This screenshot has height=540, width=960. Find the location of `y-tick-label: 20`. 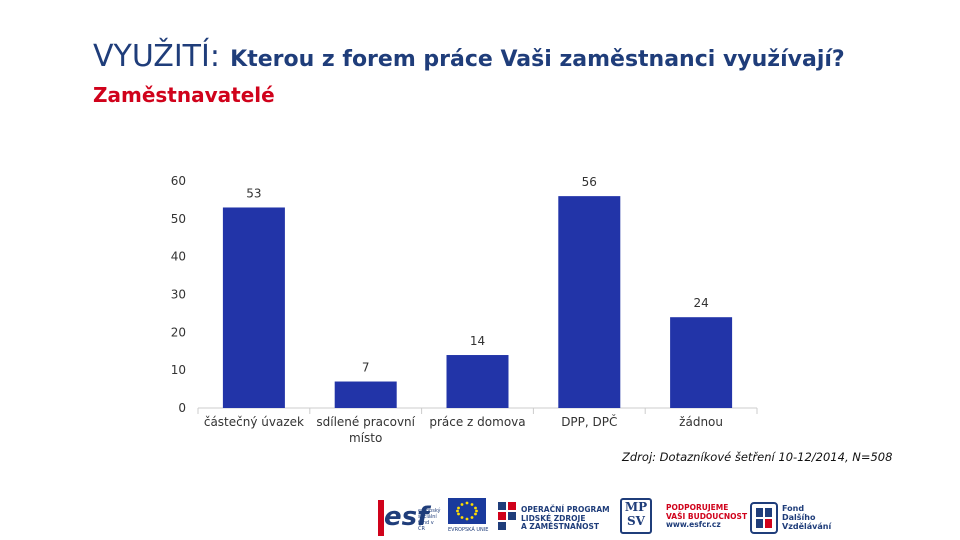

y-tick-label: 20 is located at coordinates (178, 332).